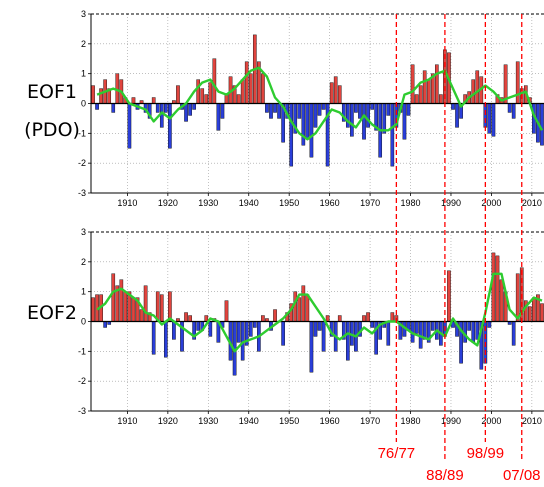 This screenshot has width=544, height=487. I want to click on bar-1996, so click(477, 87).